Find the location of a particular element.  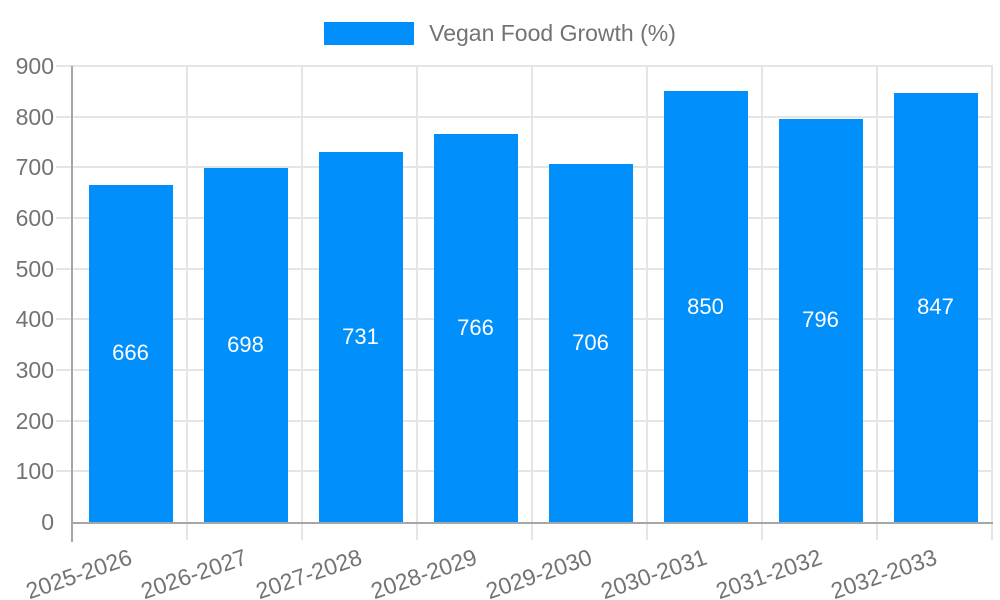

x-tick-label: 2026-2027 is located at coordinates (193, 571).